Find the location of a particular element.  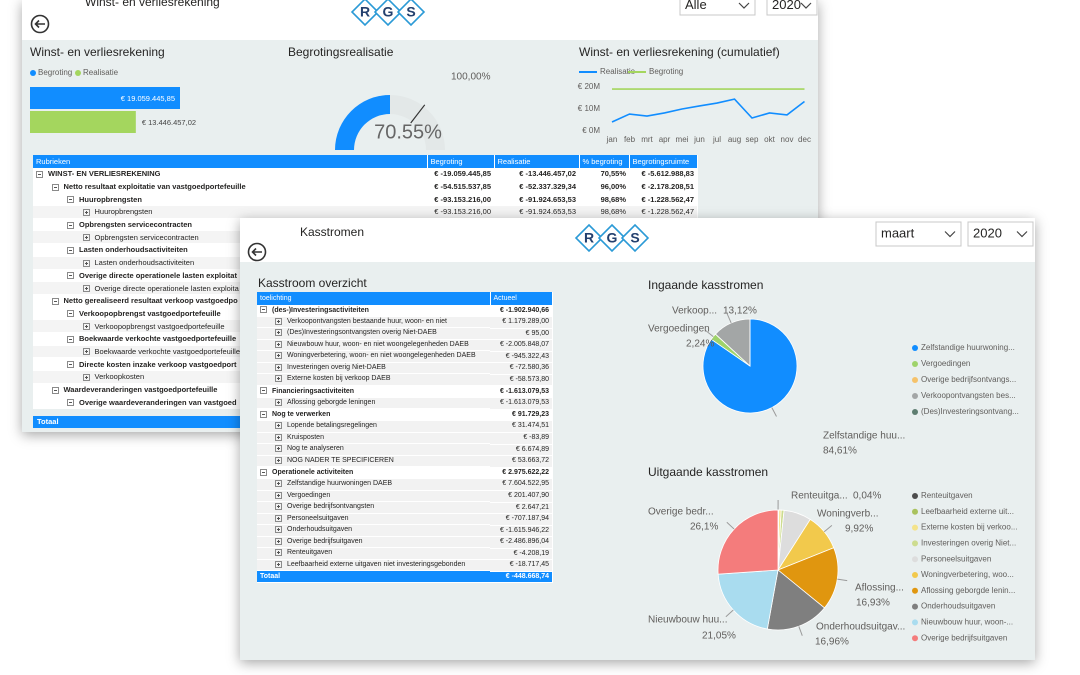

group-row: Nog te verwerken € 91.729,23 is located at coordinates (404, 415).